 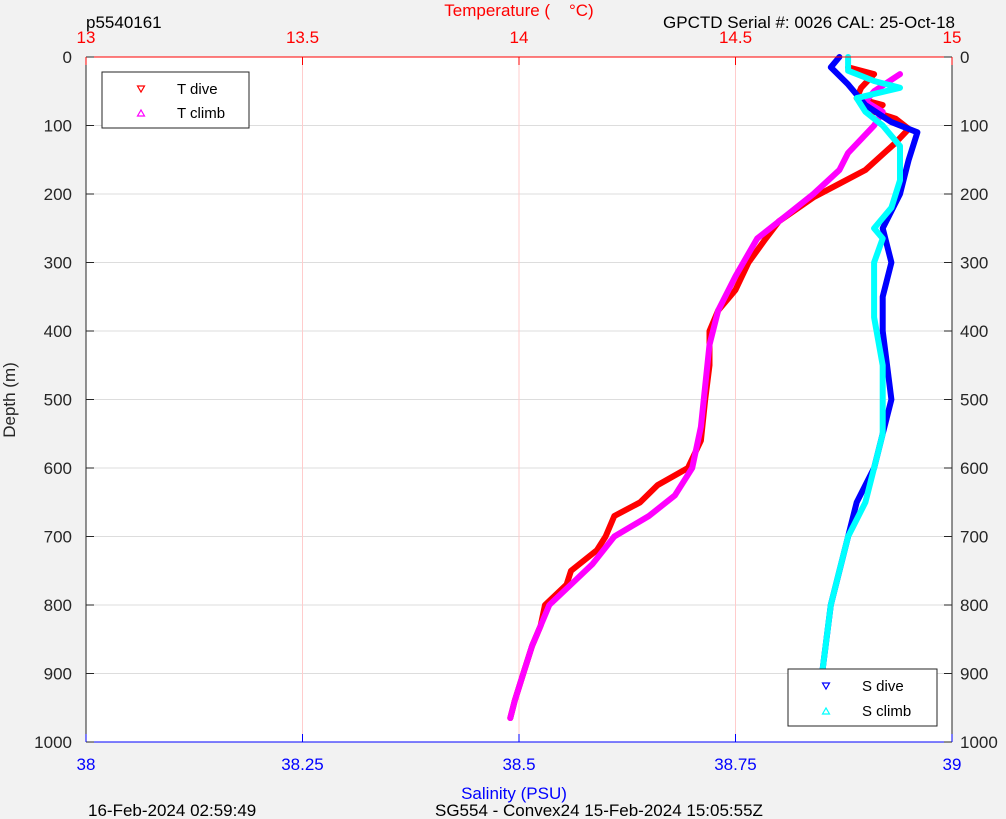 What do you see at coordinates (514, 793) in the screenshot?
I see `salinity-axis-label: Salinity (PSU)` at bounding box center [514, 793].